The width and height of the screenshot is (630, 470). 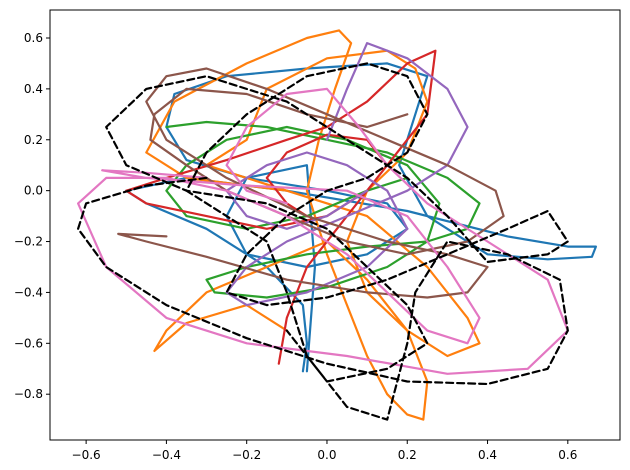 What do you see at coordinates (28, 343) in the screenshot?
I see `y-tick-label: −0.6` at bounding box center [28, 343].